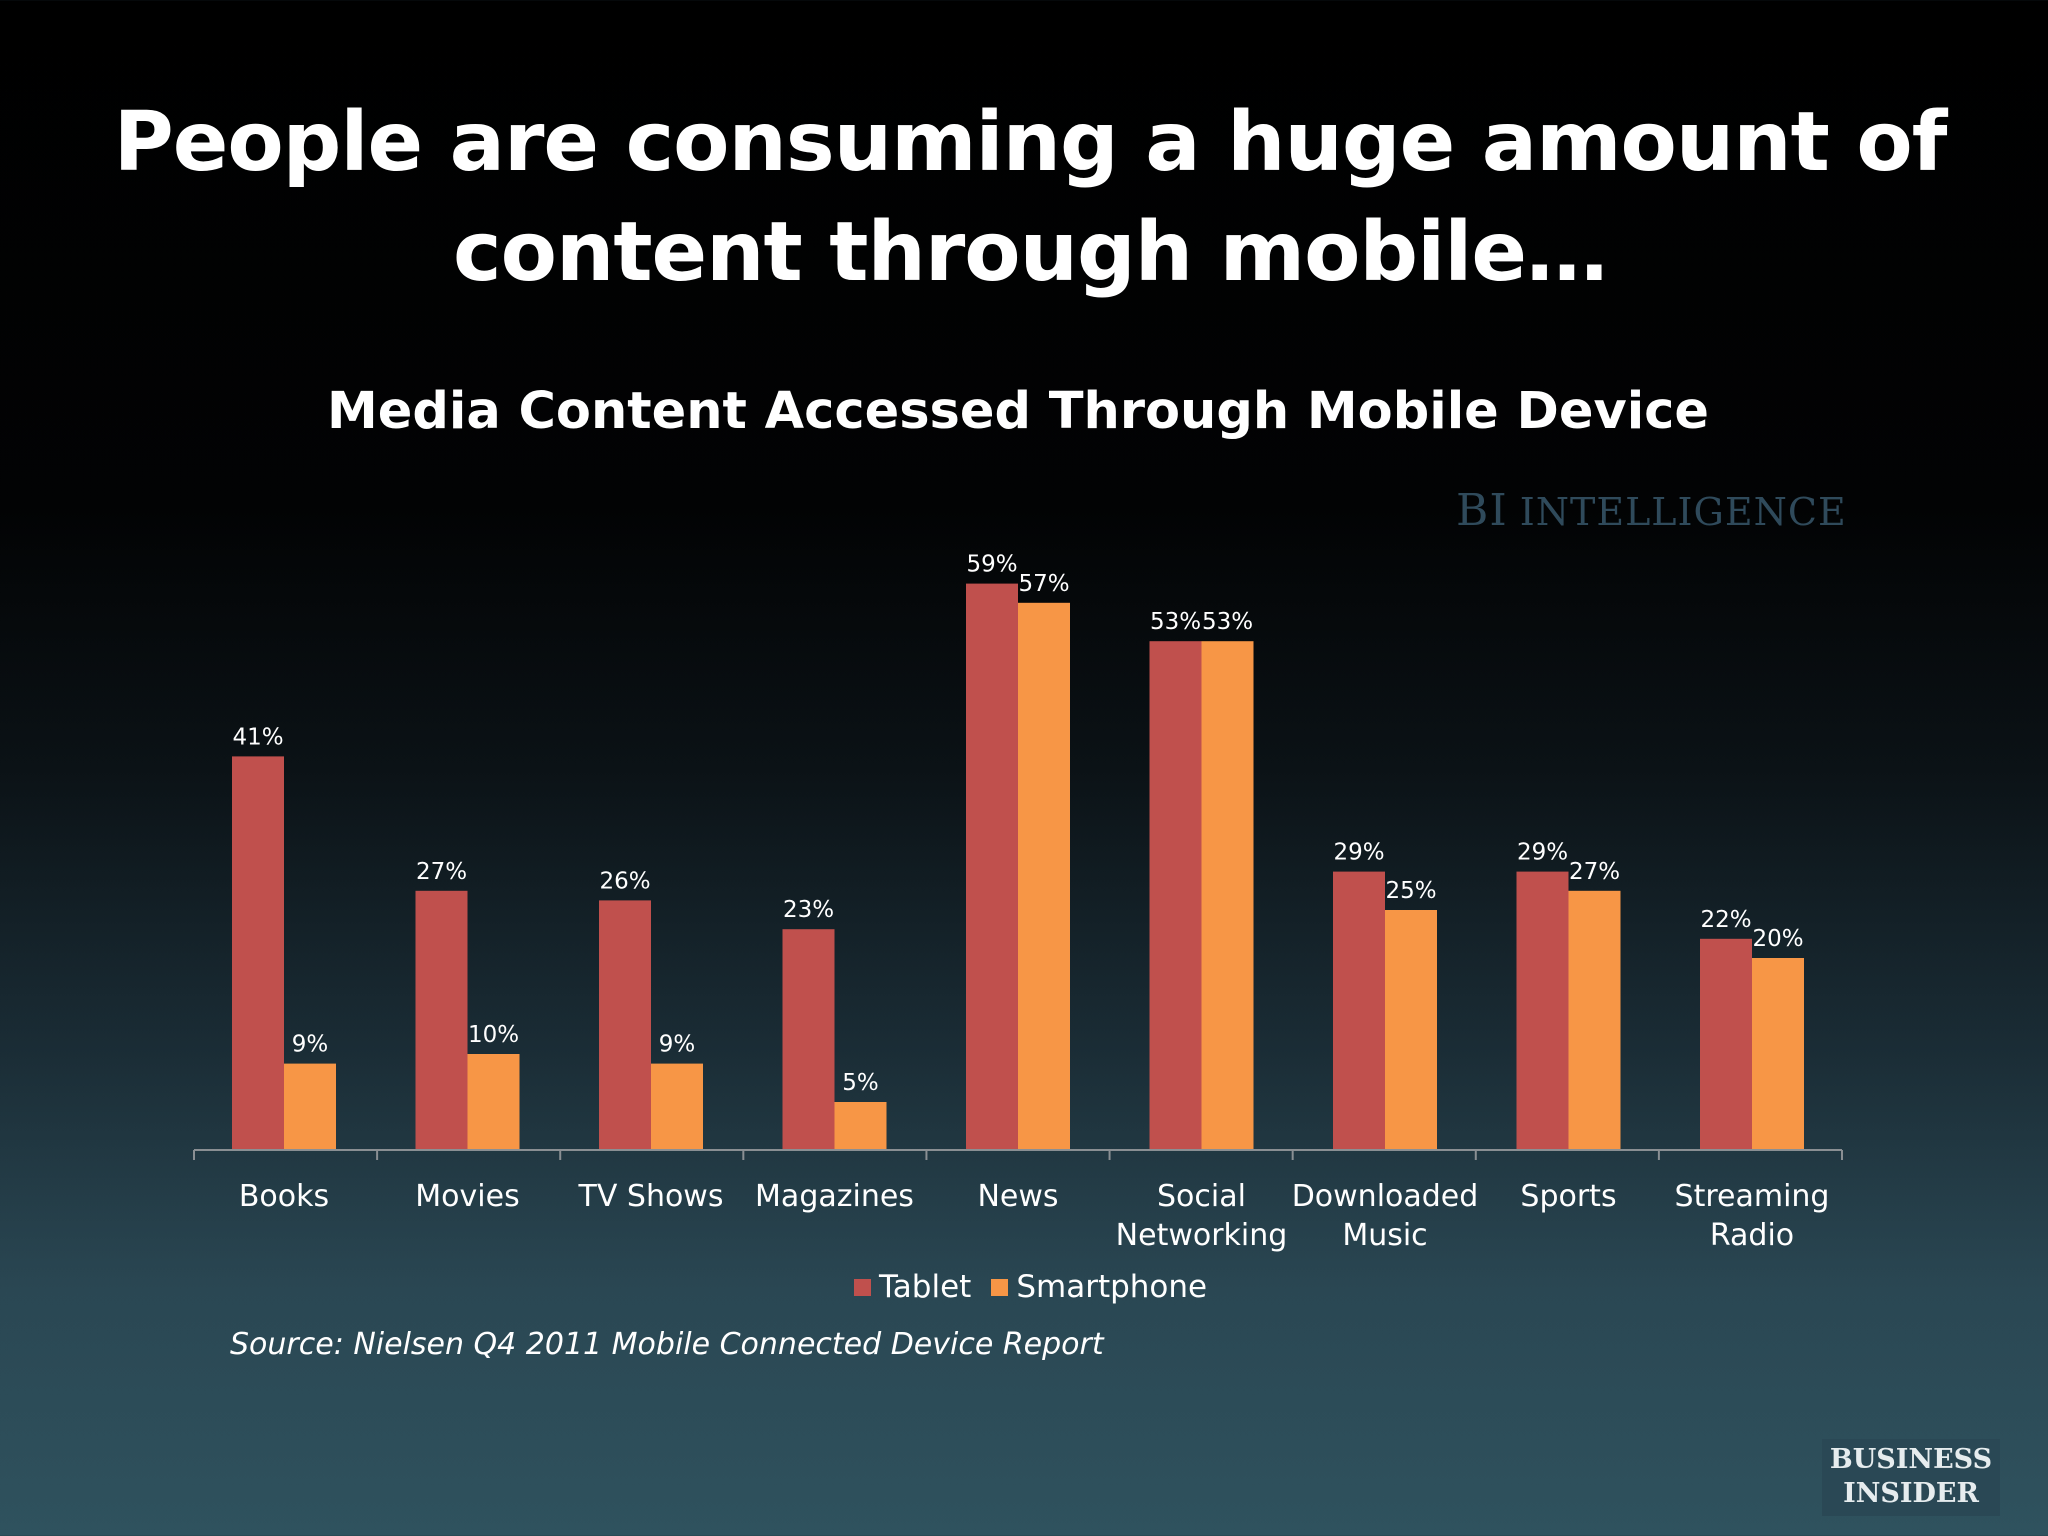 This screenshot has width=2048, height=1536. What do you see at coordinates (1112, 1287) in the screenshot?
I see `legend-label-smartphone: Smartphone` at bounding box center [1112, 1287].